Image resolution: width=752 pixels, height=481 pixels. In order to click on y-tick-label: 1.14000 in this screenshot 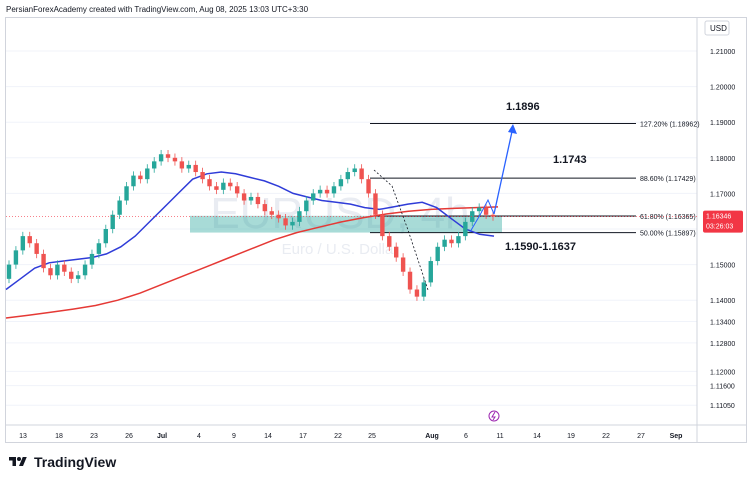, I will do `click(722, 301)`.